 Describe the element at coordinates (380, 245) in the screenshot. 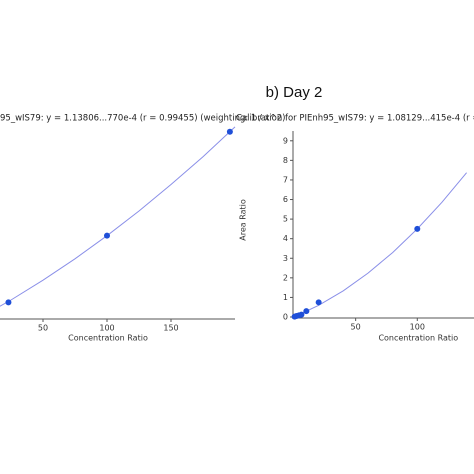

I see `fit-line` at that location.